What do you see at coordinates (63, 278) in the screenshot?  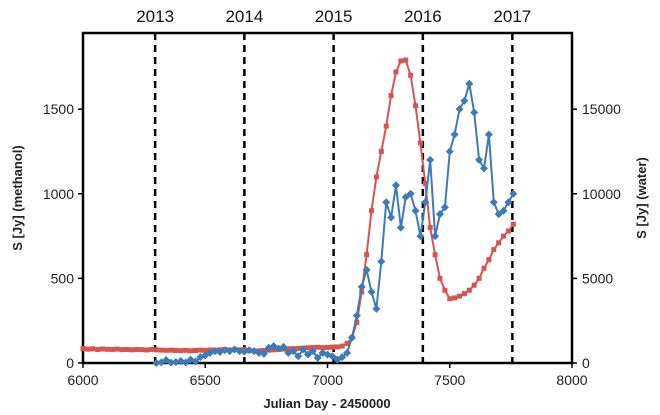 I see `y-left-tick-label: 500` at bounding box center [63, 278].